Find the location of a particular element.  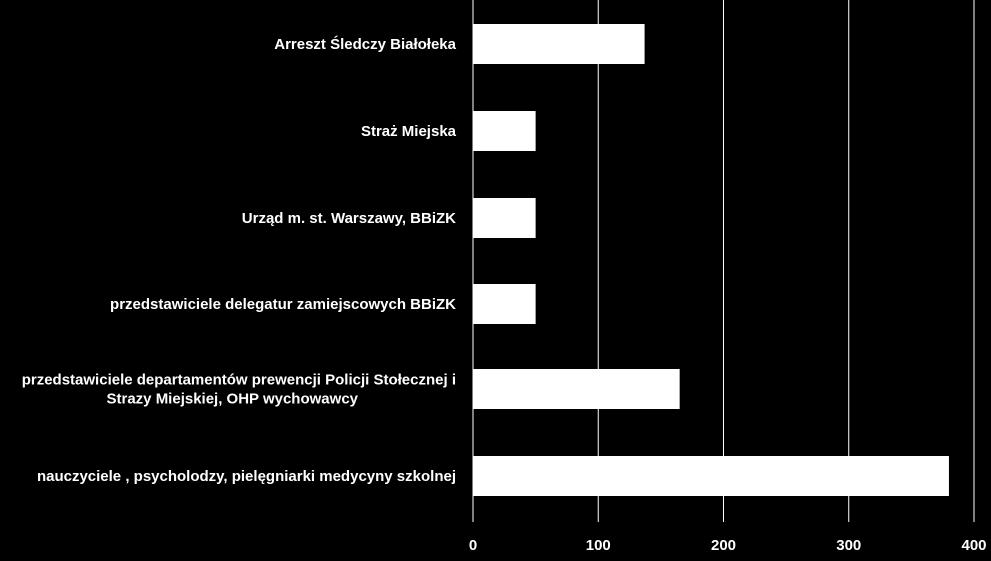

x-tick-label-0: 0 is located at coordinates (473, 545).